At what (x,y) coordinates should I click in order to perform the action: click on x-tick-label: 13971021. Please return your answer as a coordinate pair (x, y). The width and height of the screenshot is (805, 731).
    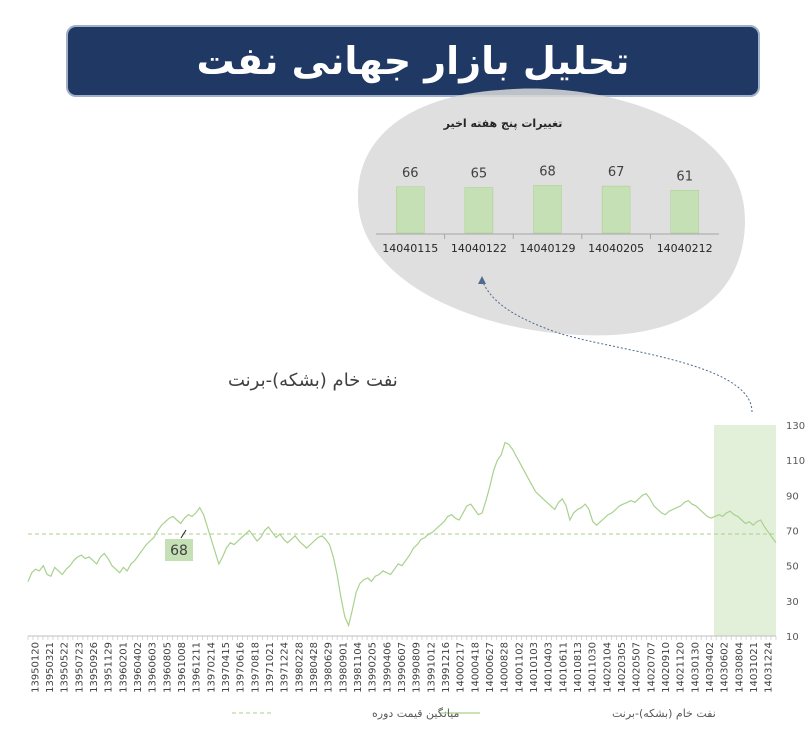
    Looking at the image, I should click on (270, 667).